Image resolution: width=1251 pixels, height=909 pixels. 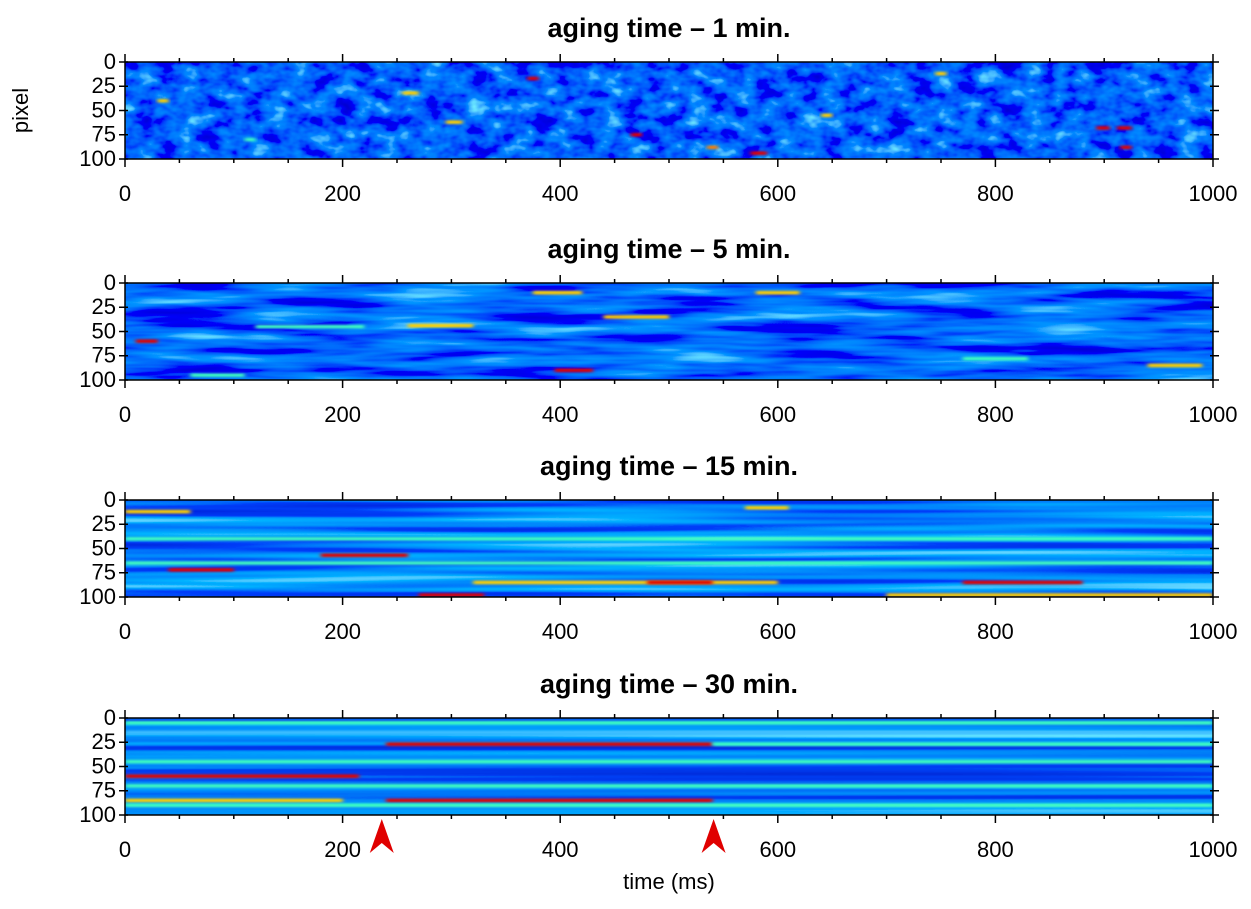 What do you see at coordinates (20, 110) in the screenshot?
I see `y-axis-label: pixel` at bounding box center [20, 110].